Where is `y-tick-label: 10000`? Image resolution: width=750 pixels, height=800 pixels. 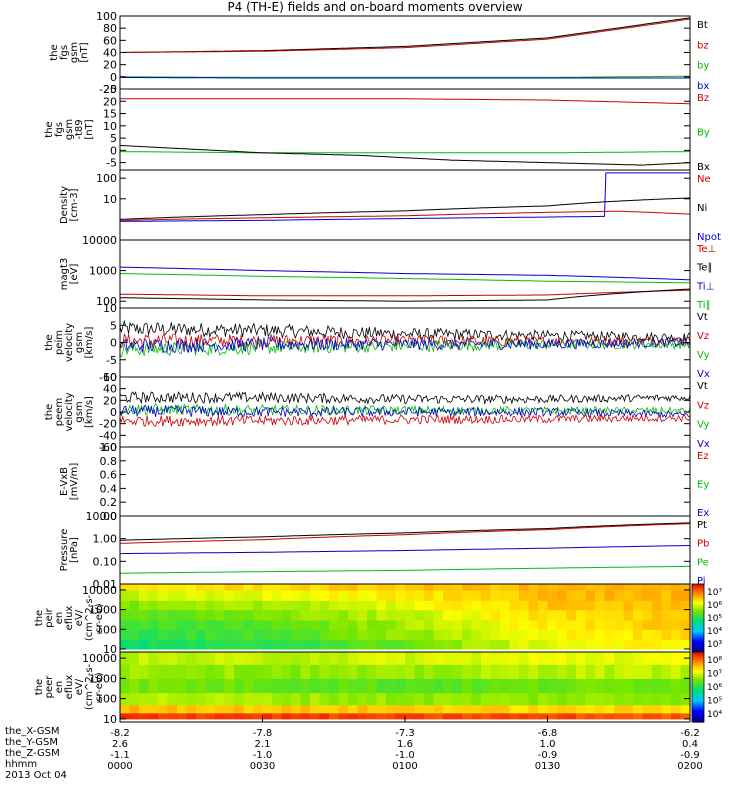 y-tick-label: 10000 is located at coordinates (99, 240).